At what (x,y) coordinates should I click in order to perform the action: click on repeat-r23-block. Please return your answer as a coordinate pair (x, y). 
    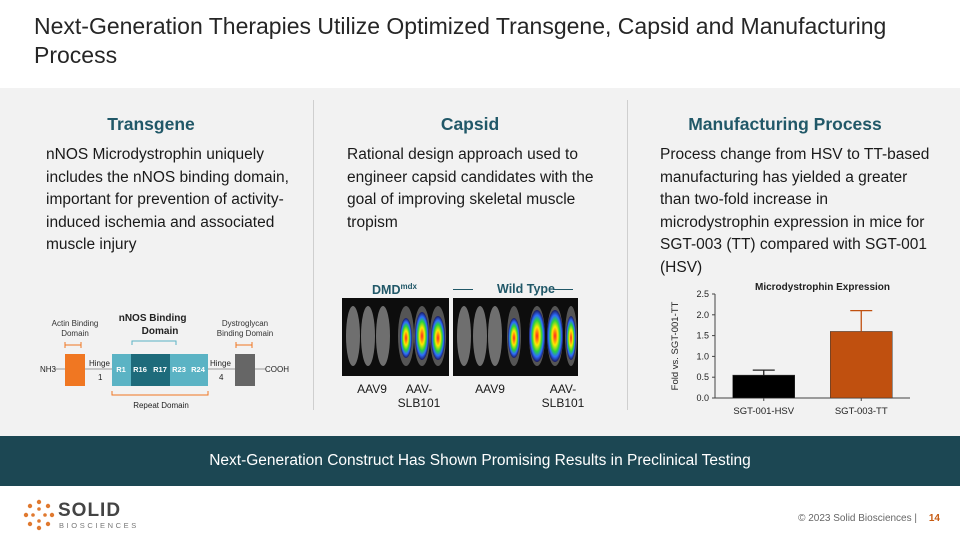
    Looking at the image, I should click on (179, 370).